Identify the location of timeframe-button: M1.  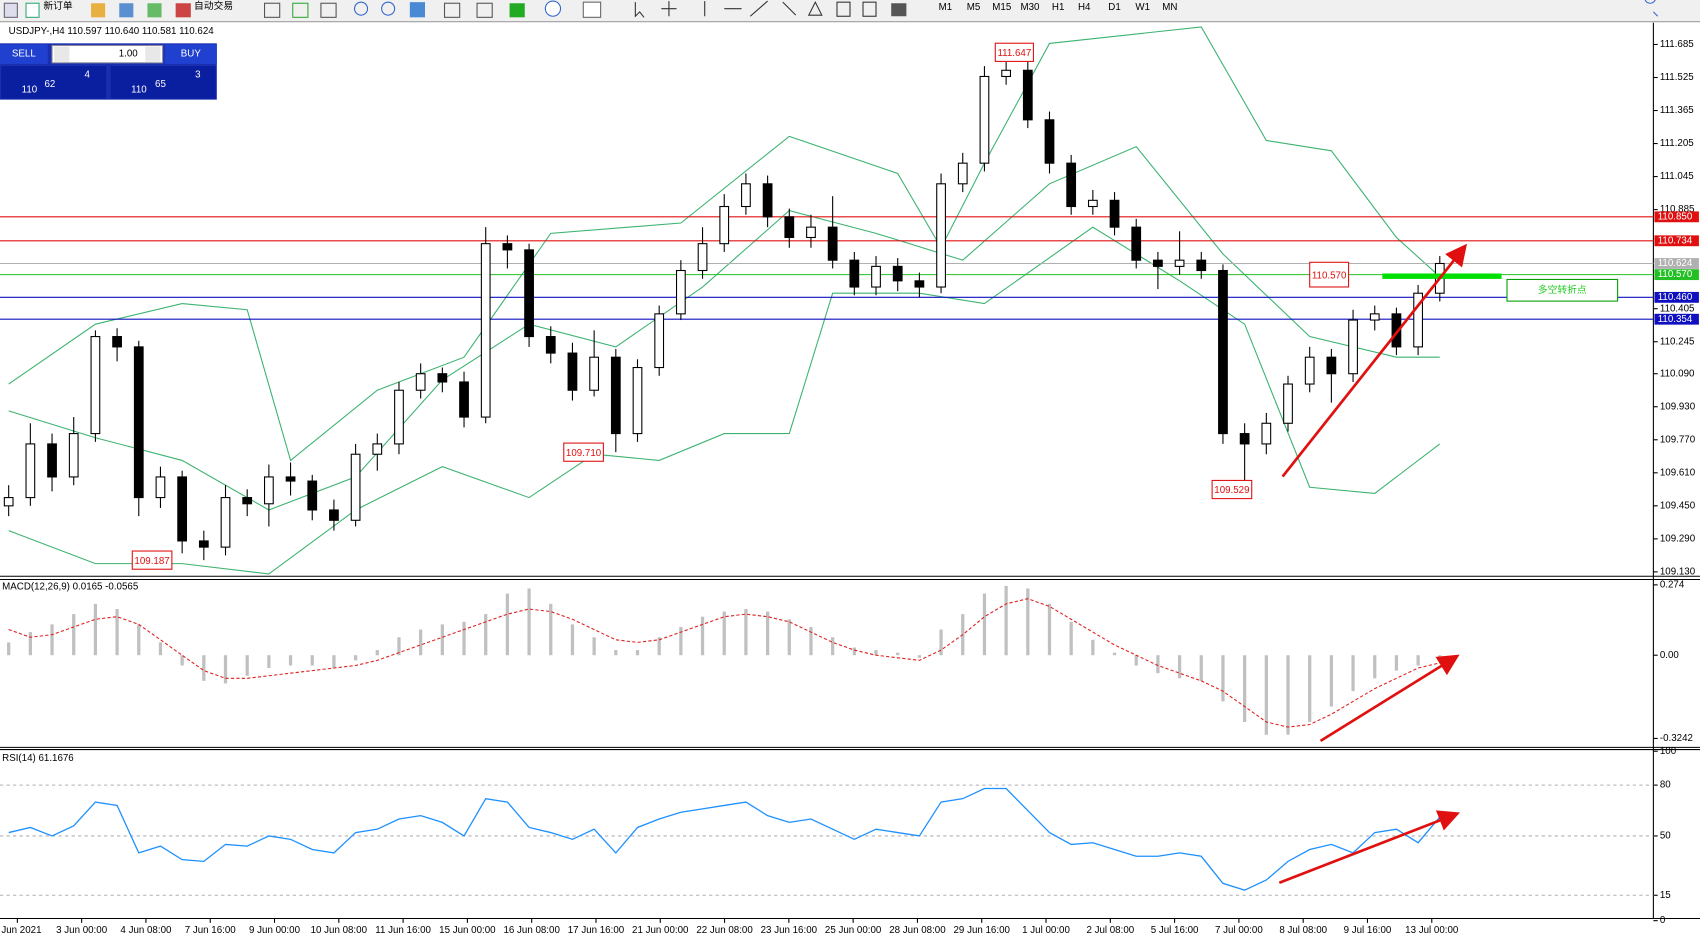
(946, 7).